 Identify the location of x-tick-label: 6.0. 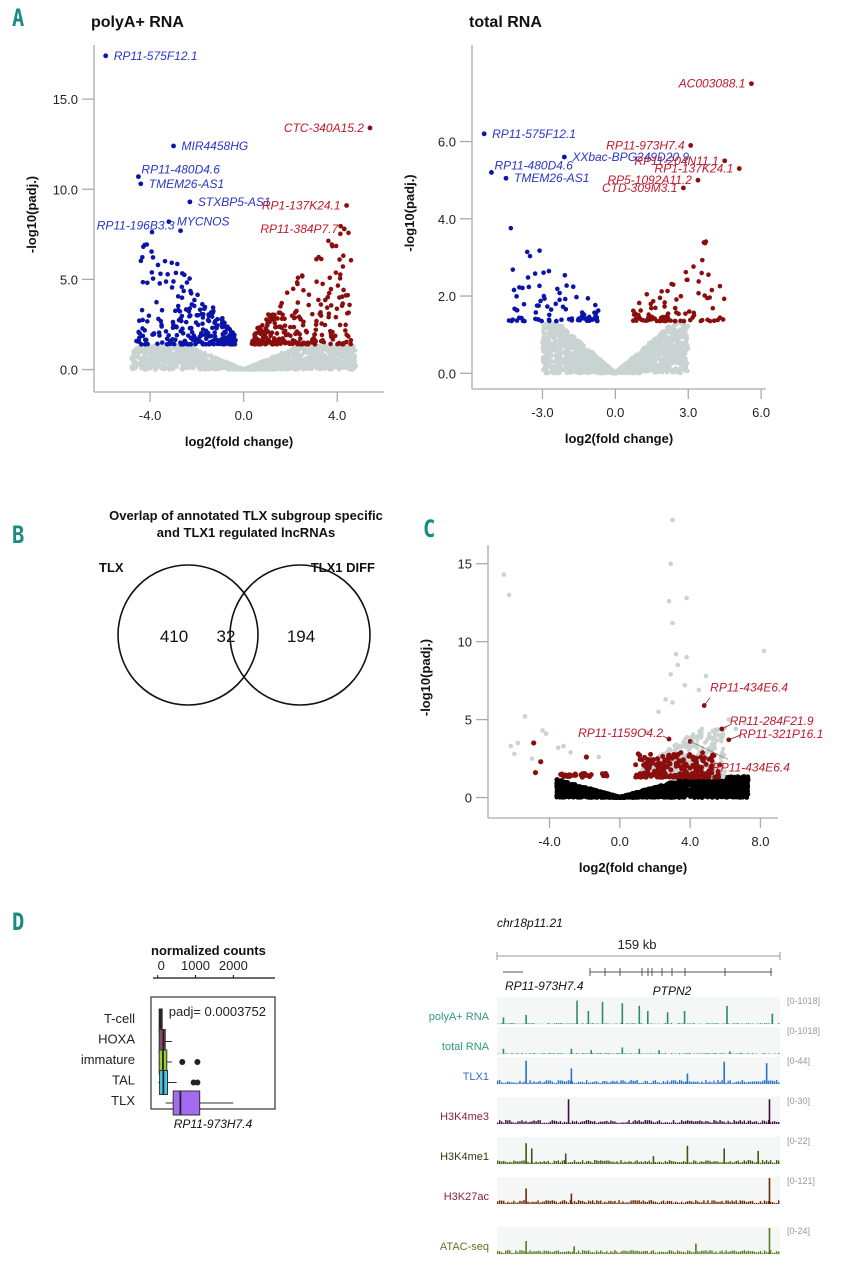
(761, 412).